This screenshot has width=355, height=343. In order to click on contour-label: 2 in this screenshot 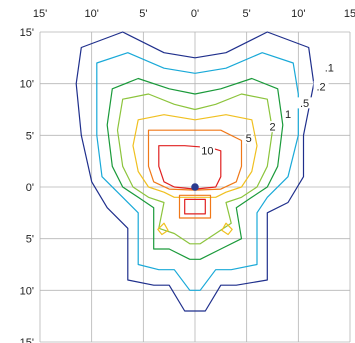, I will do `click(272, 128)`.